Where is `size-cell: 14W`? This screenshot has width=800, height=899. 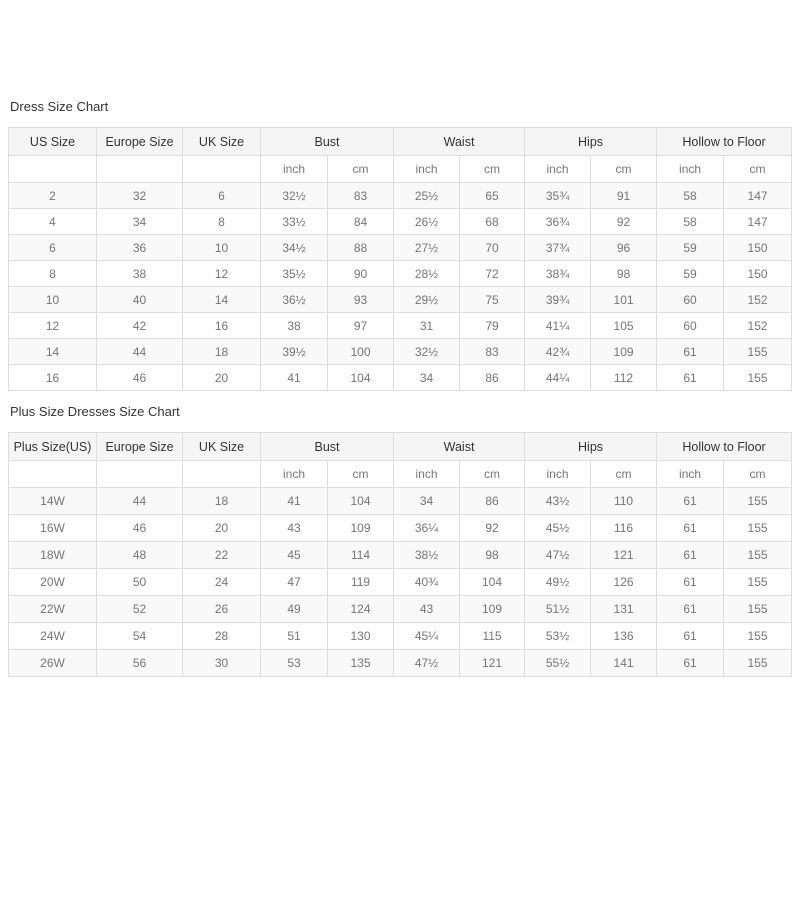
size-cell: 14W is located at coordinates (52, 501).